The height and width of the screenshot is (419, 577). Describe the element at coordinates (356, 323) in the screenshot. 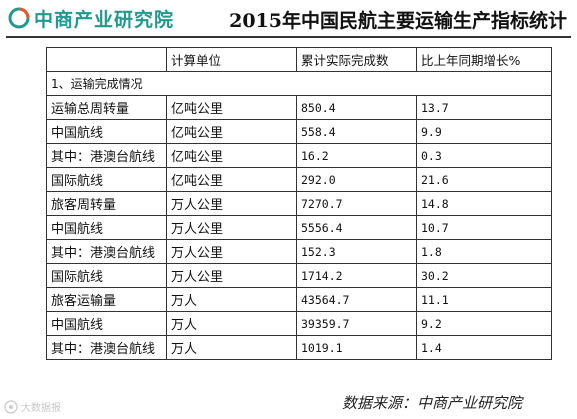

I see `value-cell: 39359.7` at that location.